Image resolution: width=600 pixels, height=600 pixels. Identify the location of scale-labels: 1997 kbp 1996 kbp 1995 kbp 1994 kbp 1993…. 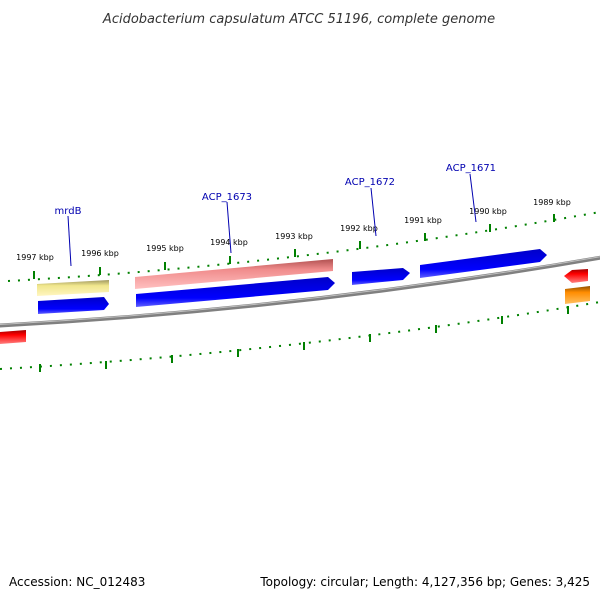
(293, 230).